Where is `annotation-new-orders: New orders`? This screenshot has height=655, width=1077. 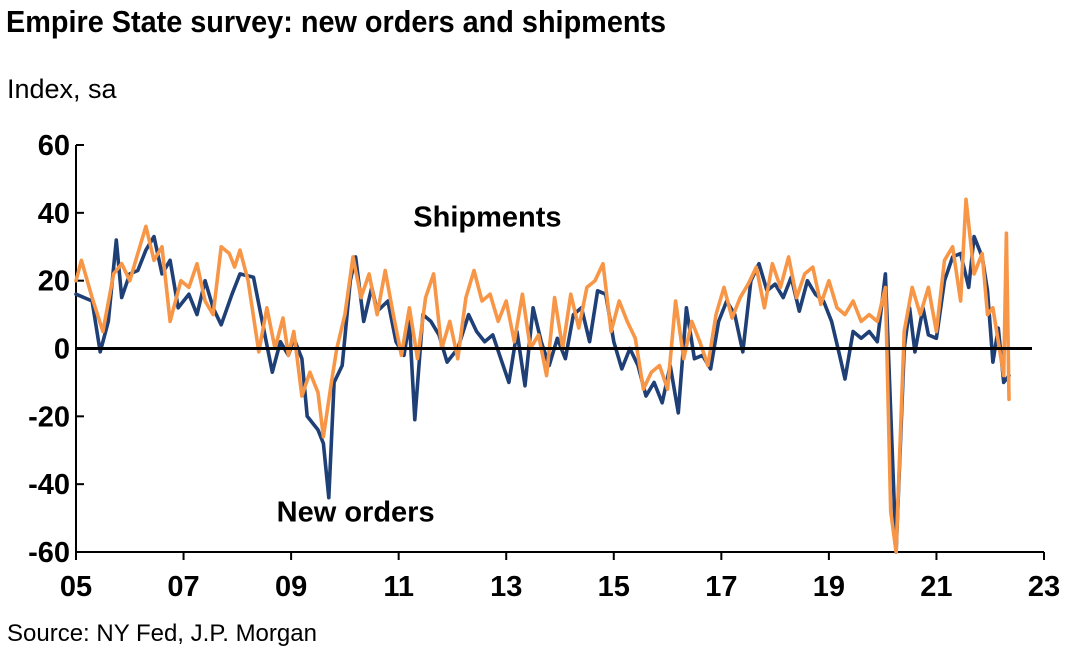
annotation-new-orders: New orders is located at coordinates (356, 512).